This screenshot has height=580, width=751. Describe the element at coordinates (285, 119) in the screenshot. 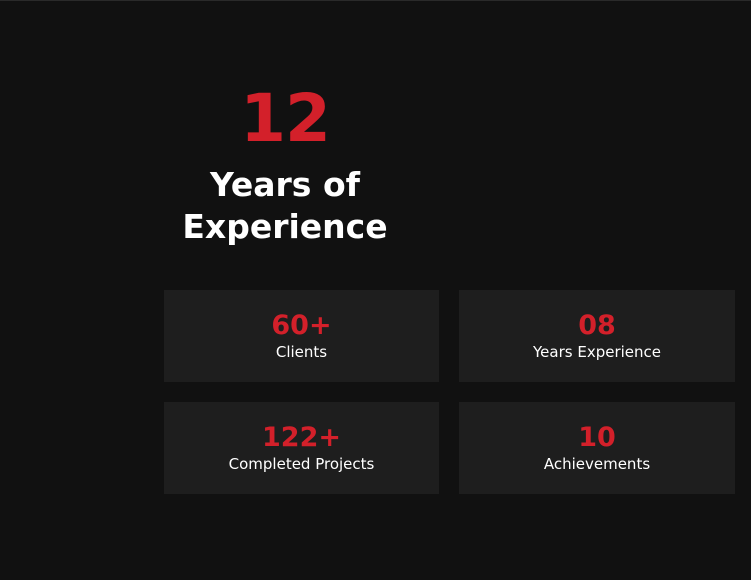

I see `years-number: 12` at that location.